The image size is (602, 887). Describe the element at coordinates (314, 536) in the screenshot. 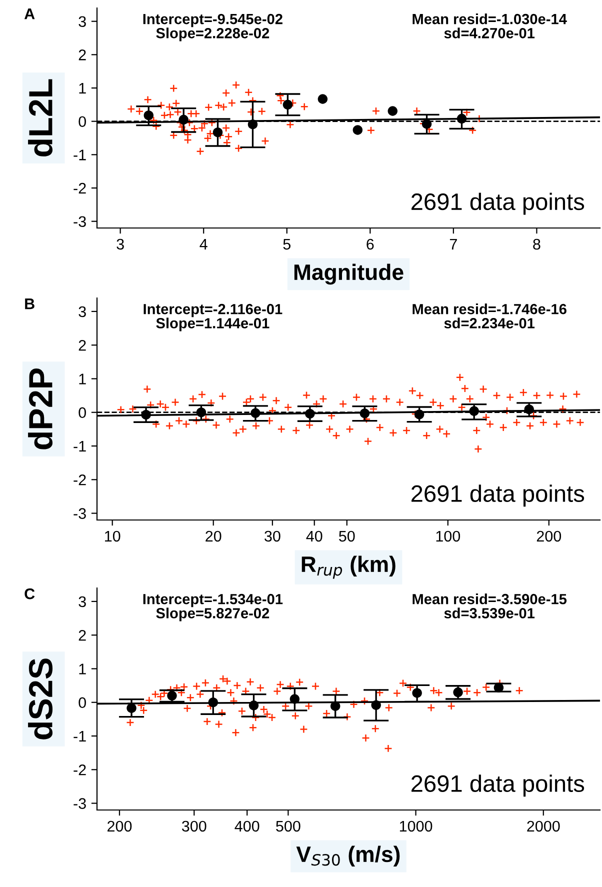

I see `x-tick-label: 40` at that location.